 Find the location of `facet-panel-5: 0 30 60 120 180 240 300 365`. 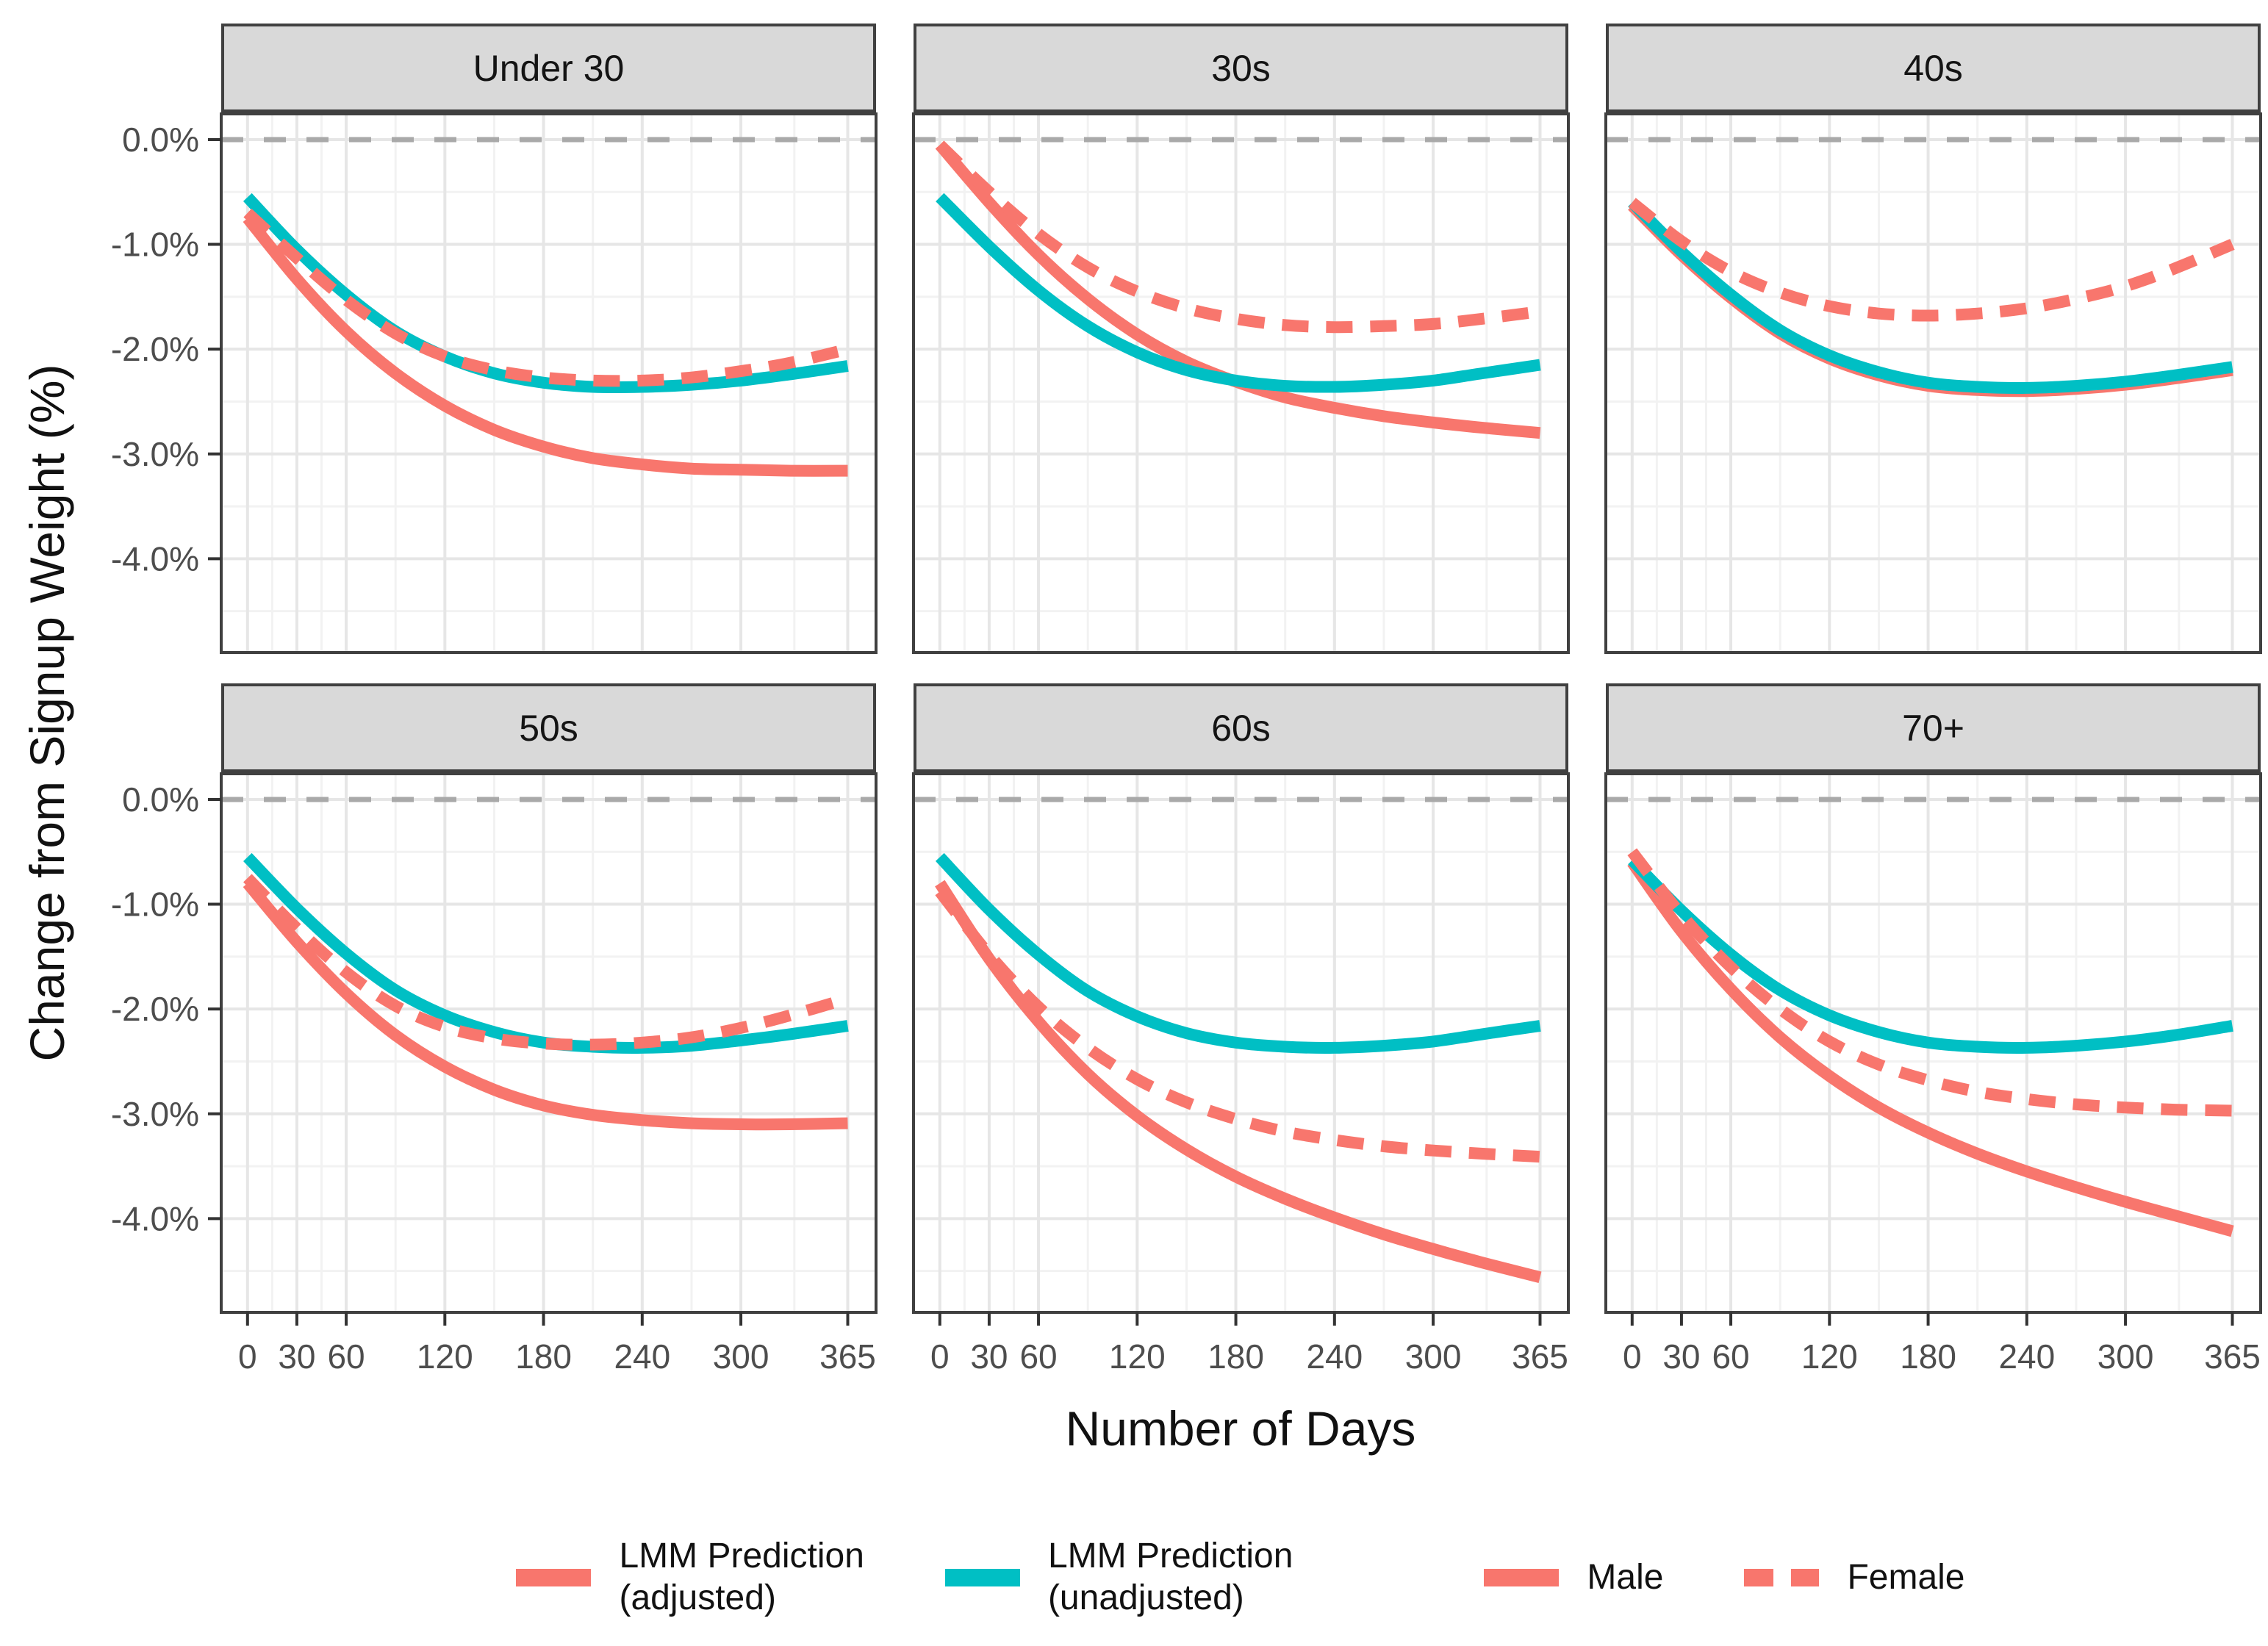

facet-panel-5: 0 30 60 120 180 240 300 365 is located at coordinates (1933, 1074).